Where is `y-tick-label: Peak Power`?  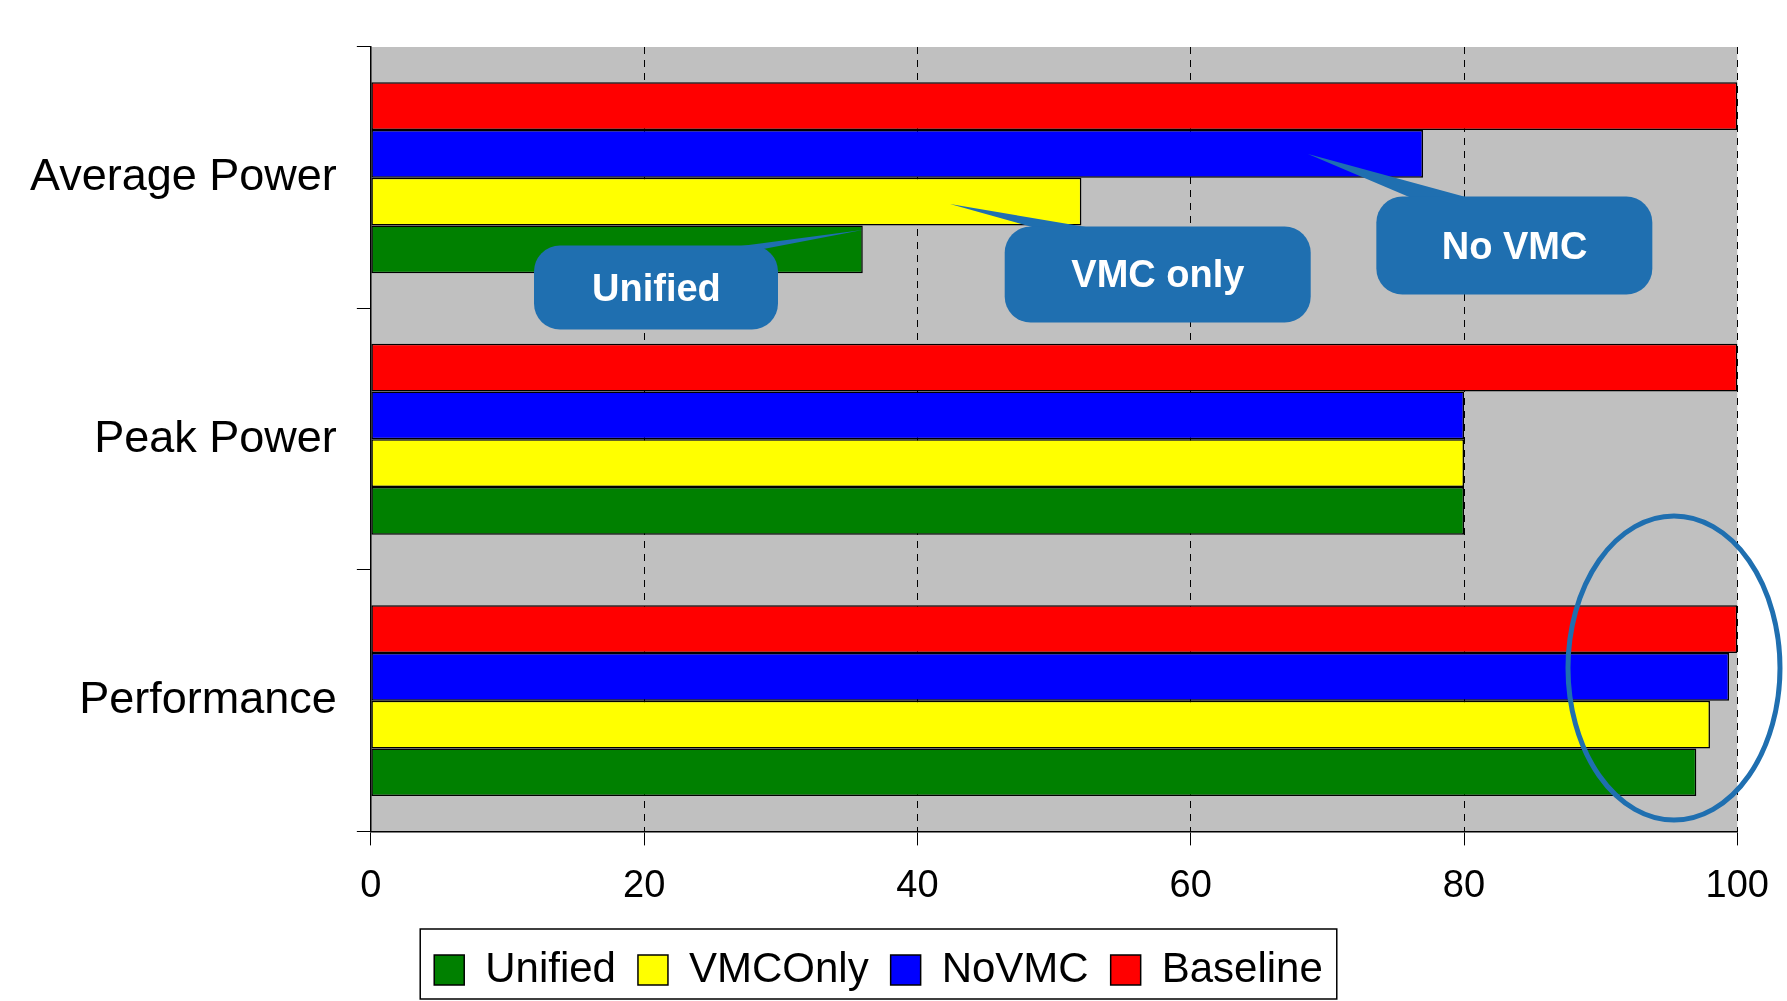 y-tick-label: Peak Power is located at coordinates (215, 436).